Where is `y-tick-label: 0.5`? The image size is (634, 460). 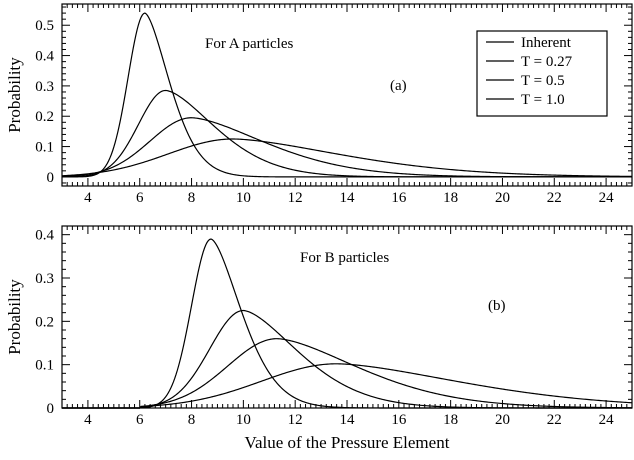 y-tick-label: 0.5 is located at coordinates (44, 26).